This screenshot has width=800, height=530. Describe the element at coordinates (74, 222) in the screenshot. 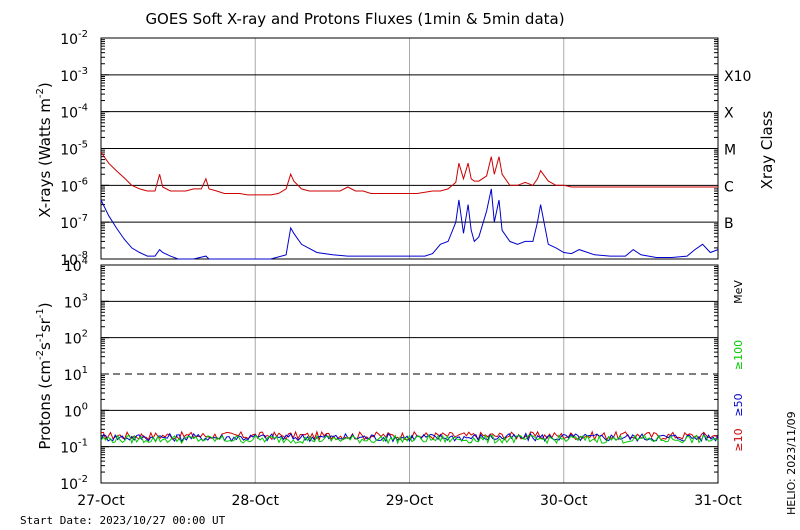

I see `y-tick-label: 10⁻⁷` at that location.